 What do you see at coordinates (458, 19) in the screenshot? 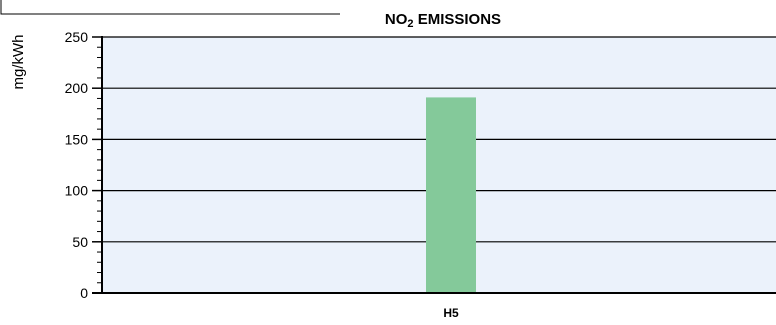
I see `title-part: EMISSIONS` at bounding box center [458, 19].